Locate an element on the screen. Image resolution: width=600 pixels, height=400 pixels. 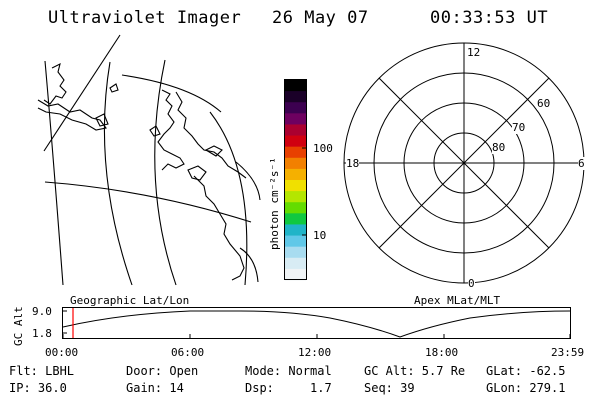
colorbar-tick-100: 100 is located at coordinates (323, 148).